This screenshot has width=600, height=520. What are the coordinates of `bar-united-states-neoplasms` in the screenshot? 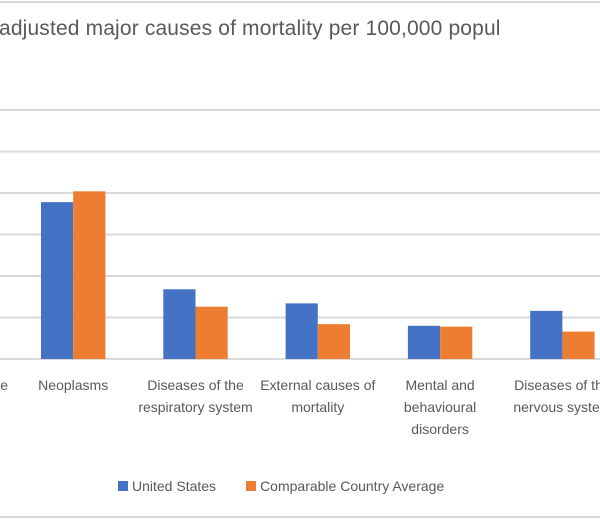 It's located at (57, 280).